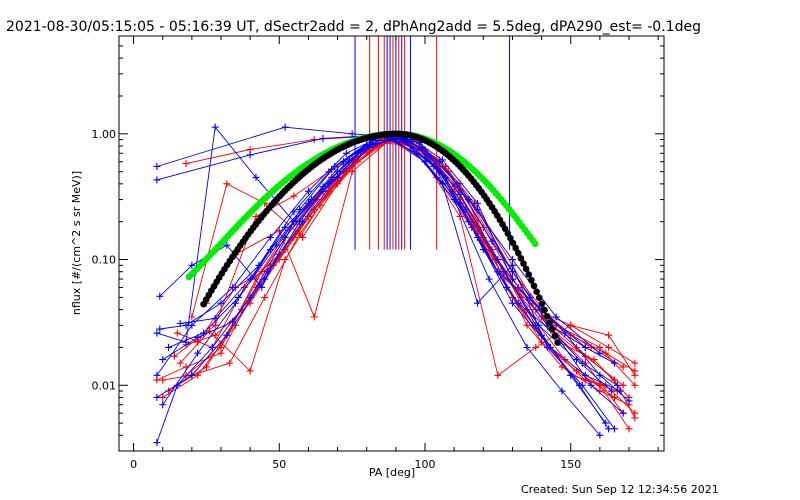 Image resolution: width=800 pixels, height=500 pixels. What do you see at coordinates (279, 464) in the screenshot?
I see `x-tick-label: 50` at bounding box center [279, 464].